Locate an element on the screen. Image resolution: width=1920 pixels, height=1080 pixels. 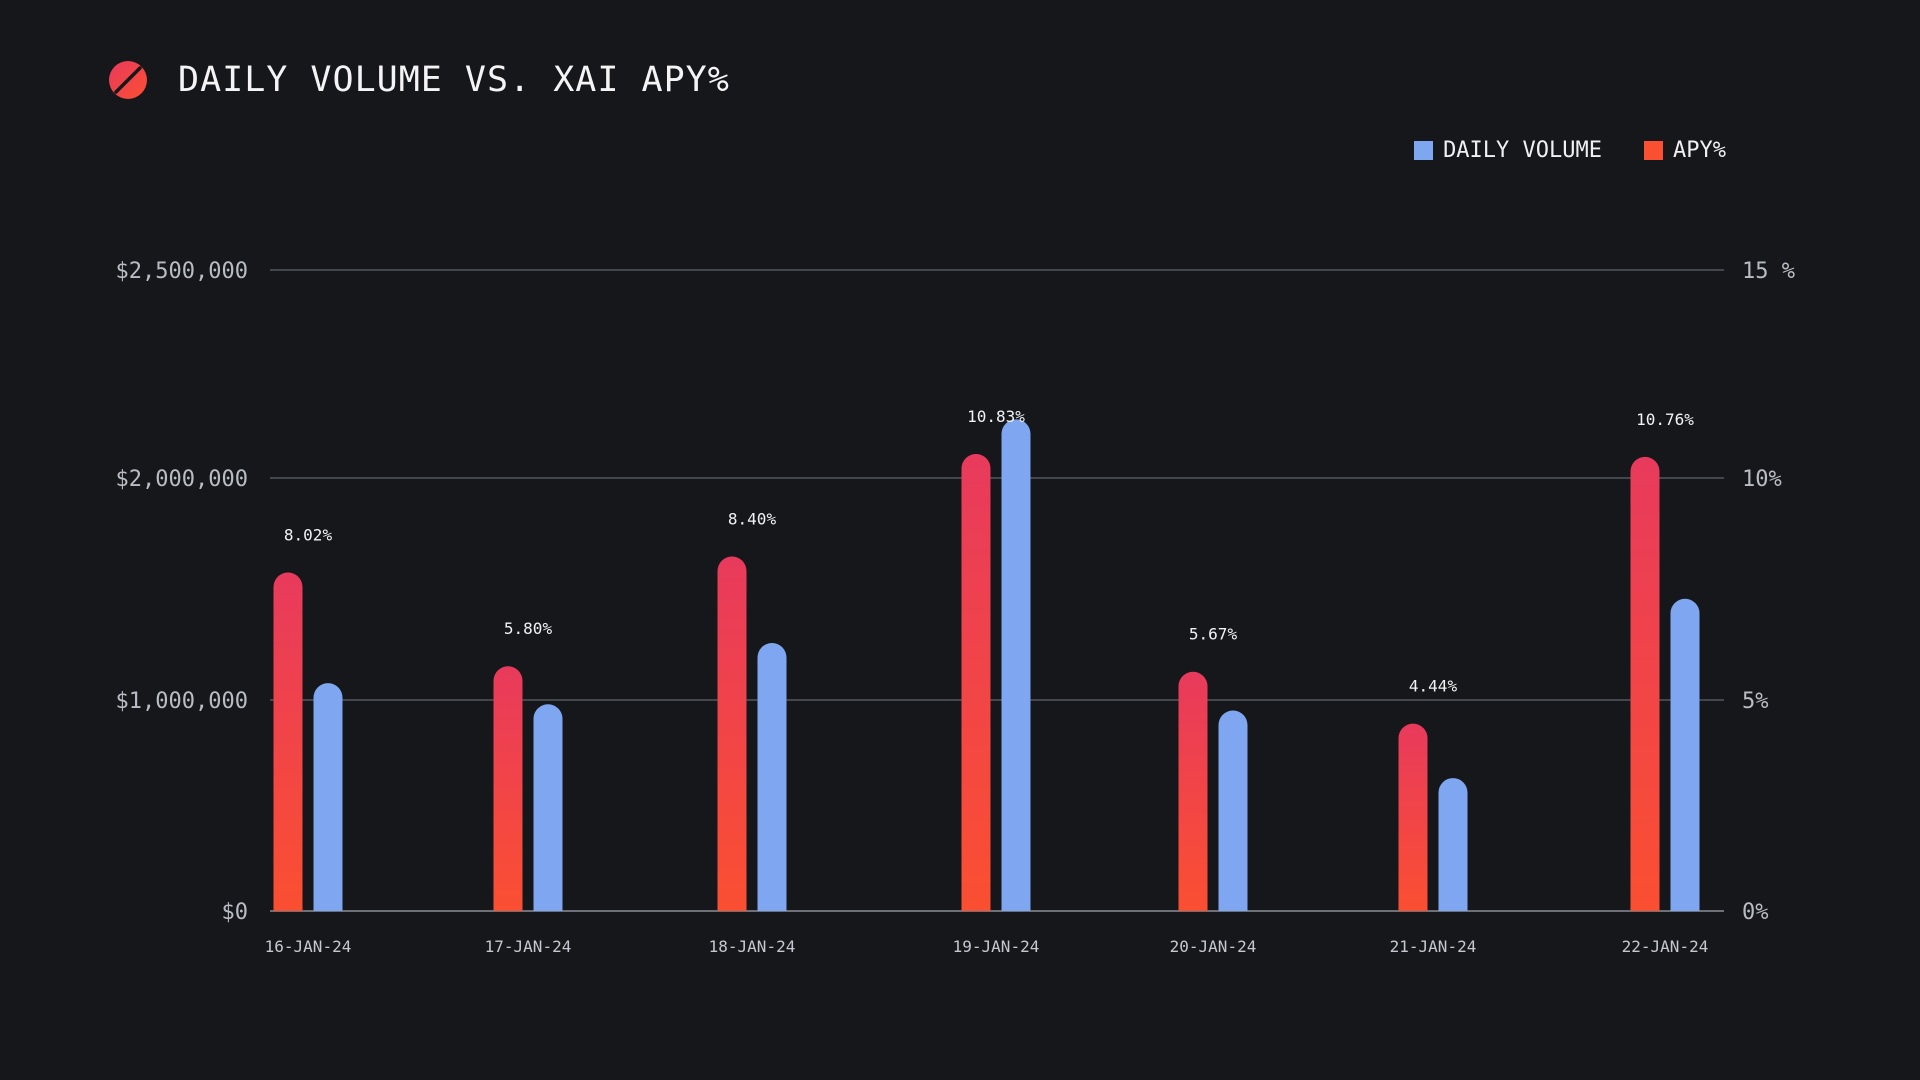
legend-item-apy: APY% is located at coordinates (1685, 150).